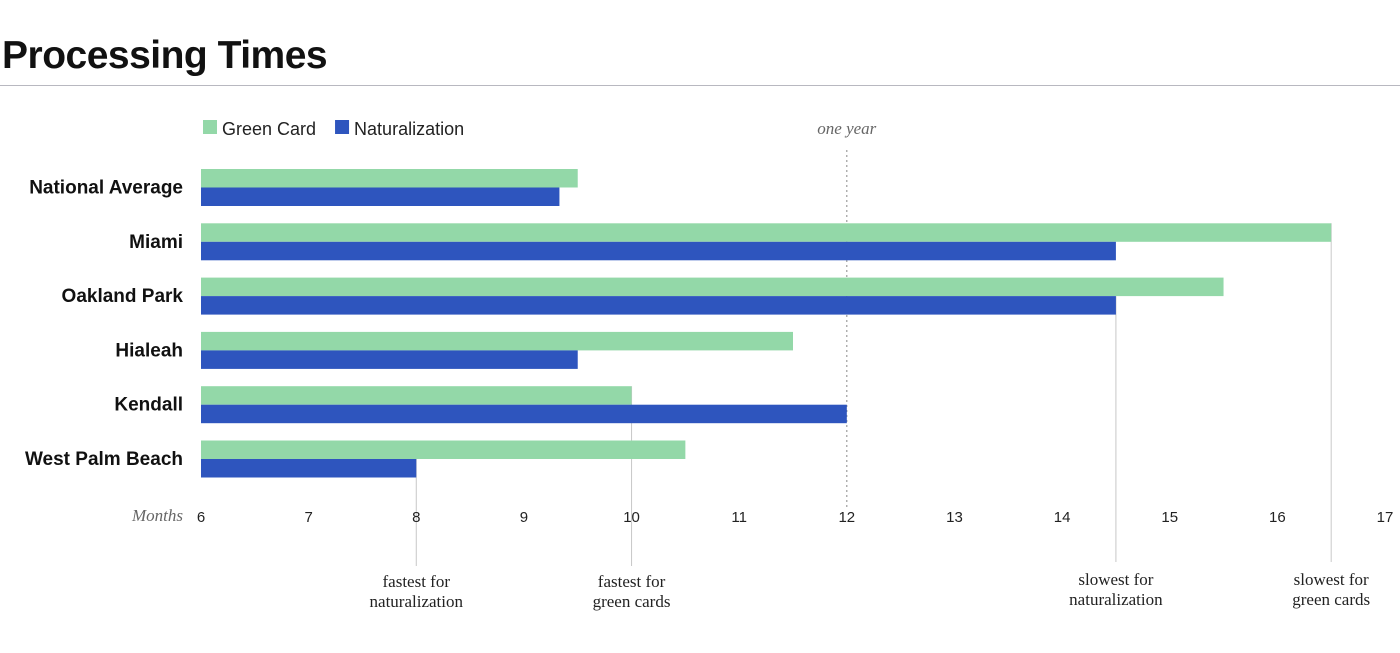 Image resolution: width=1400 pixels, height=653 pixels. What do you see at coordinates (524, 414) in the screenshot?
I see `bar-naturalization-kendall` at bounding box center [524, 414].